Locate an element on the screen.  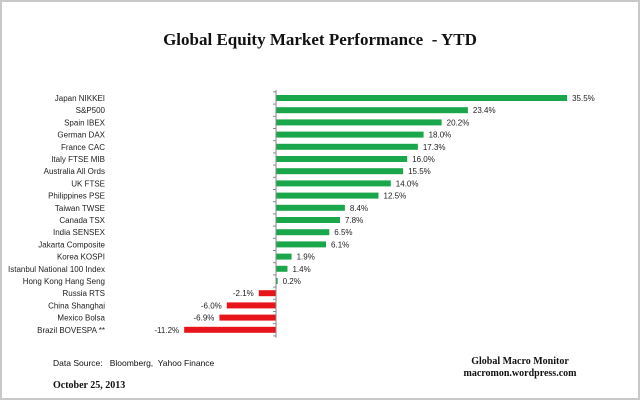
brand-url: macromon.wordpress.com is located at coordinates (520, 373).